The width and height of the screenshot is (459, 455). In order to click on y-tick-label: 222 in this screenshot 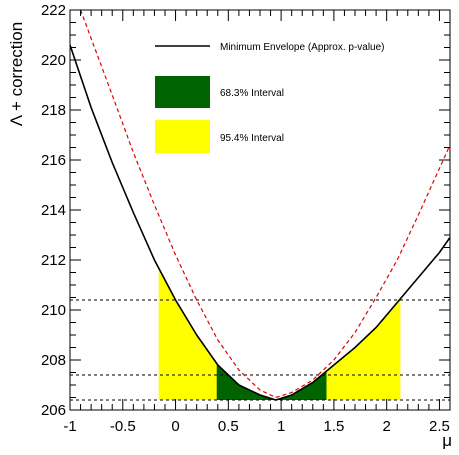, I will do `click(53, 10)`.